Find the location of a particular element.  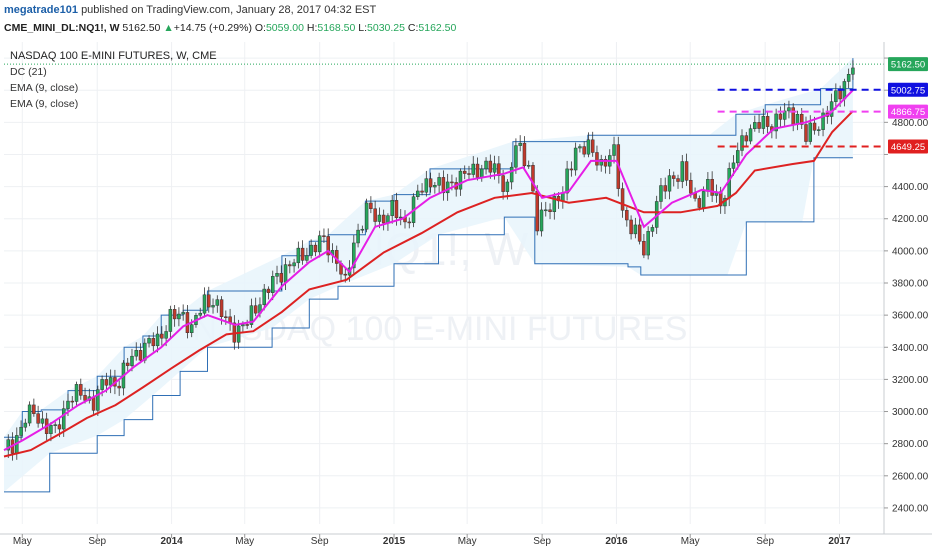

x-tick-label: May is located at coordinates (467, 541).